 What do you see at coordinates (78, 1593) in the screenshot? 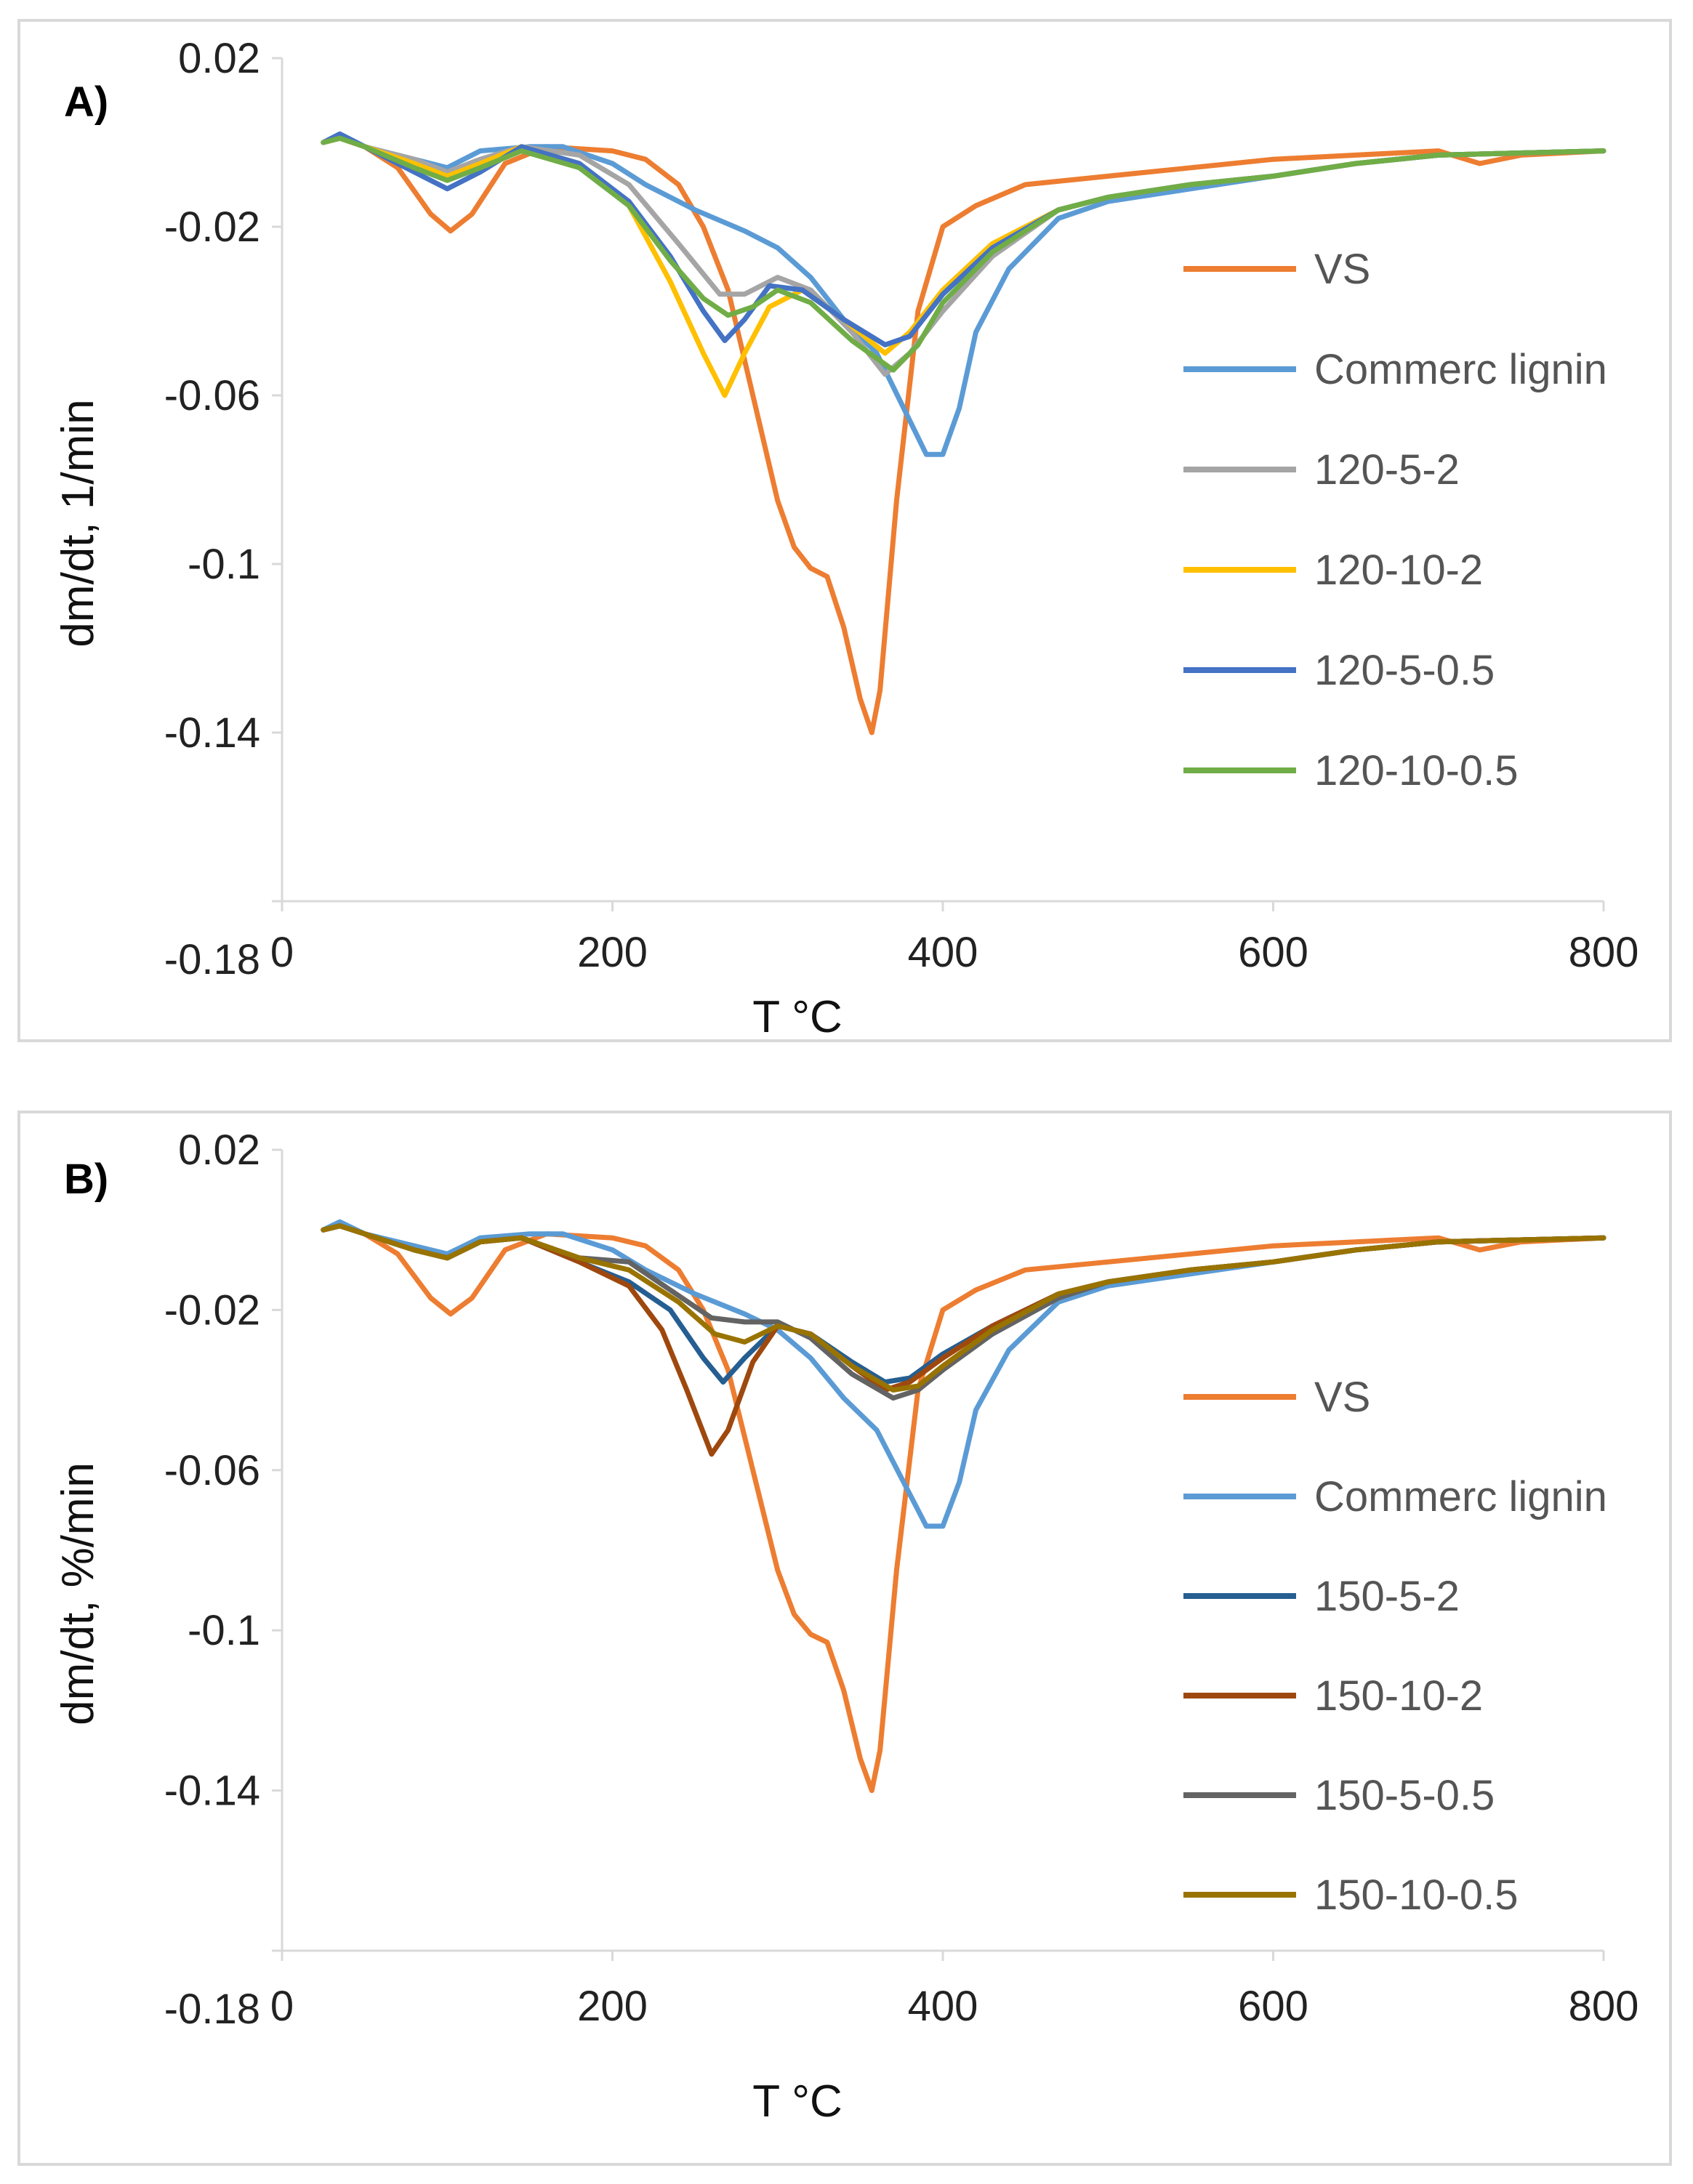
I see `chart-b-y-axis-title: dm/dt, %/min` at bounding box center [78, 1593].